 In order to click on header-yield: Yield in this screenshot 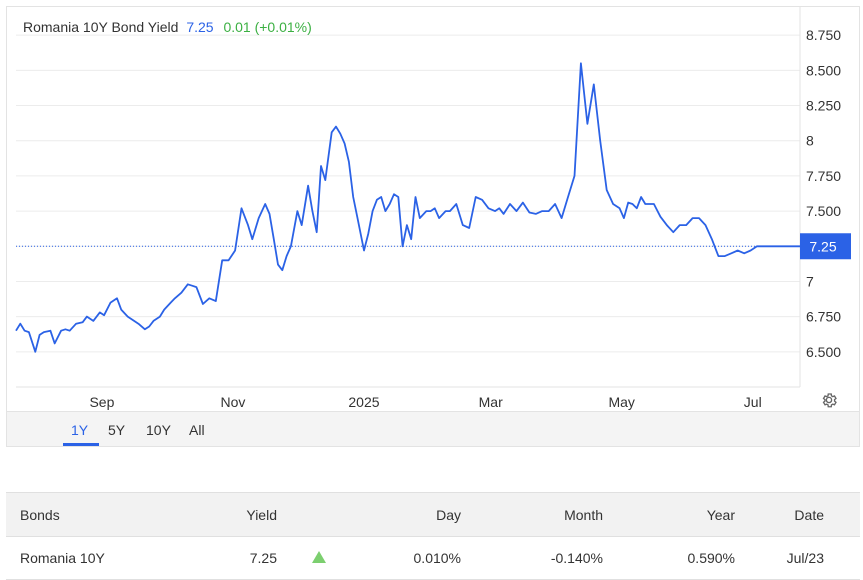, I will do `click(224, 514)`.